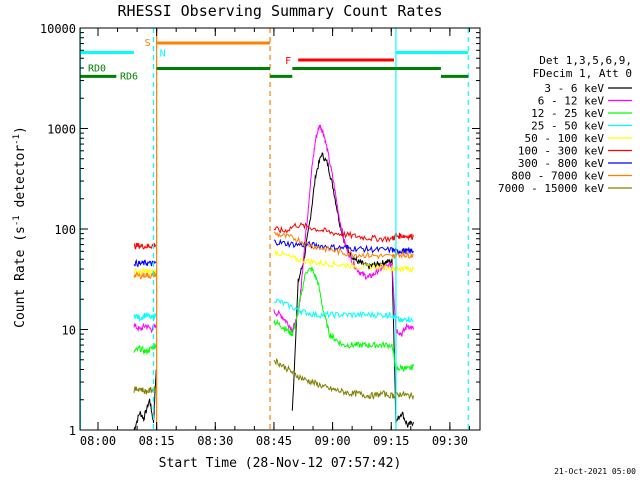 This screenshot has width=640, height=480. What do you see at coordinates (274, 441) in the screenshot?
I see `x-tick-label-3: 08:45` at bounding box center [274, 441].